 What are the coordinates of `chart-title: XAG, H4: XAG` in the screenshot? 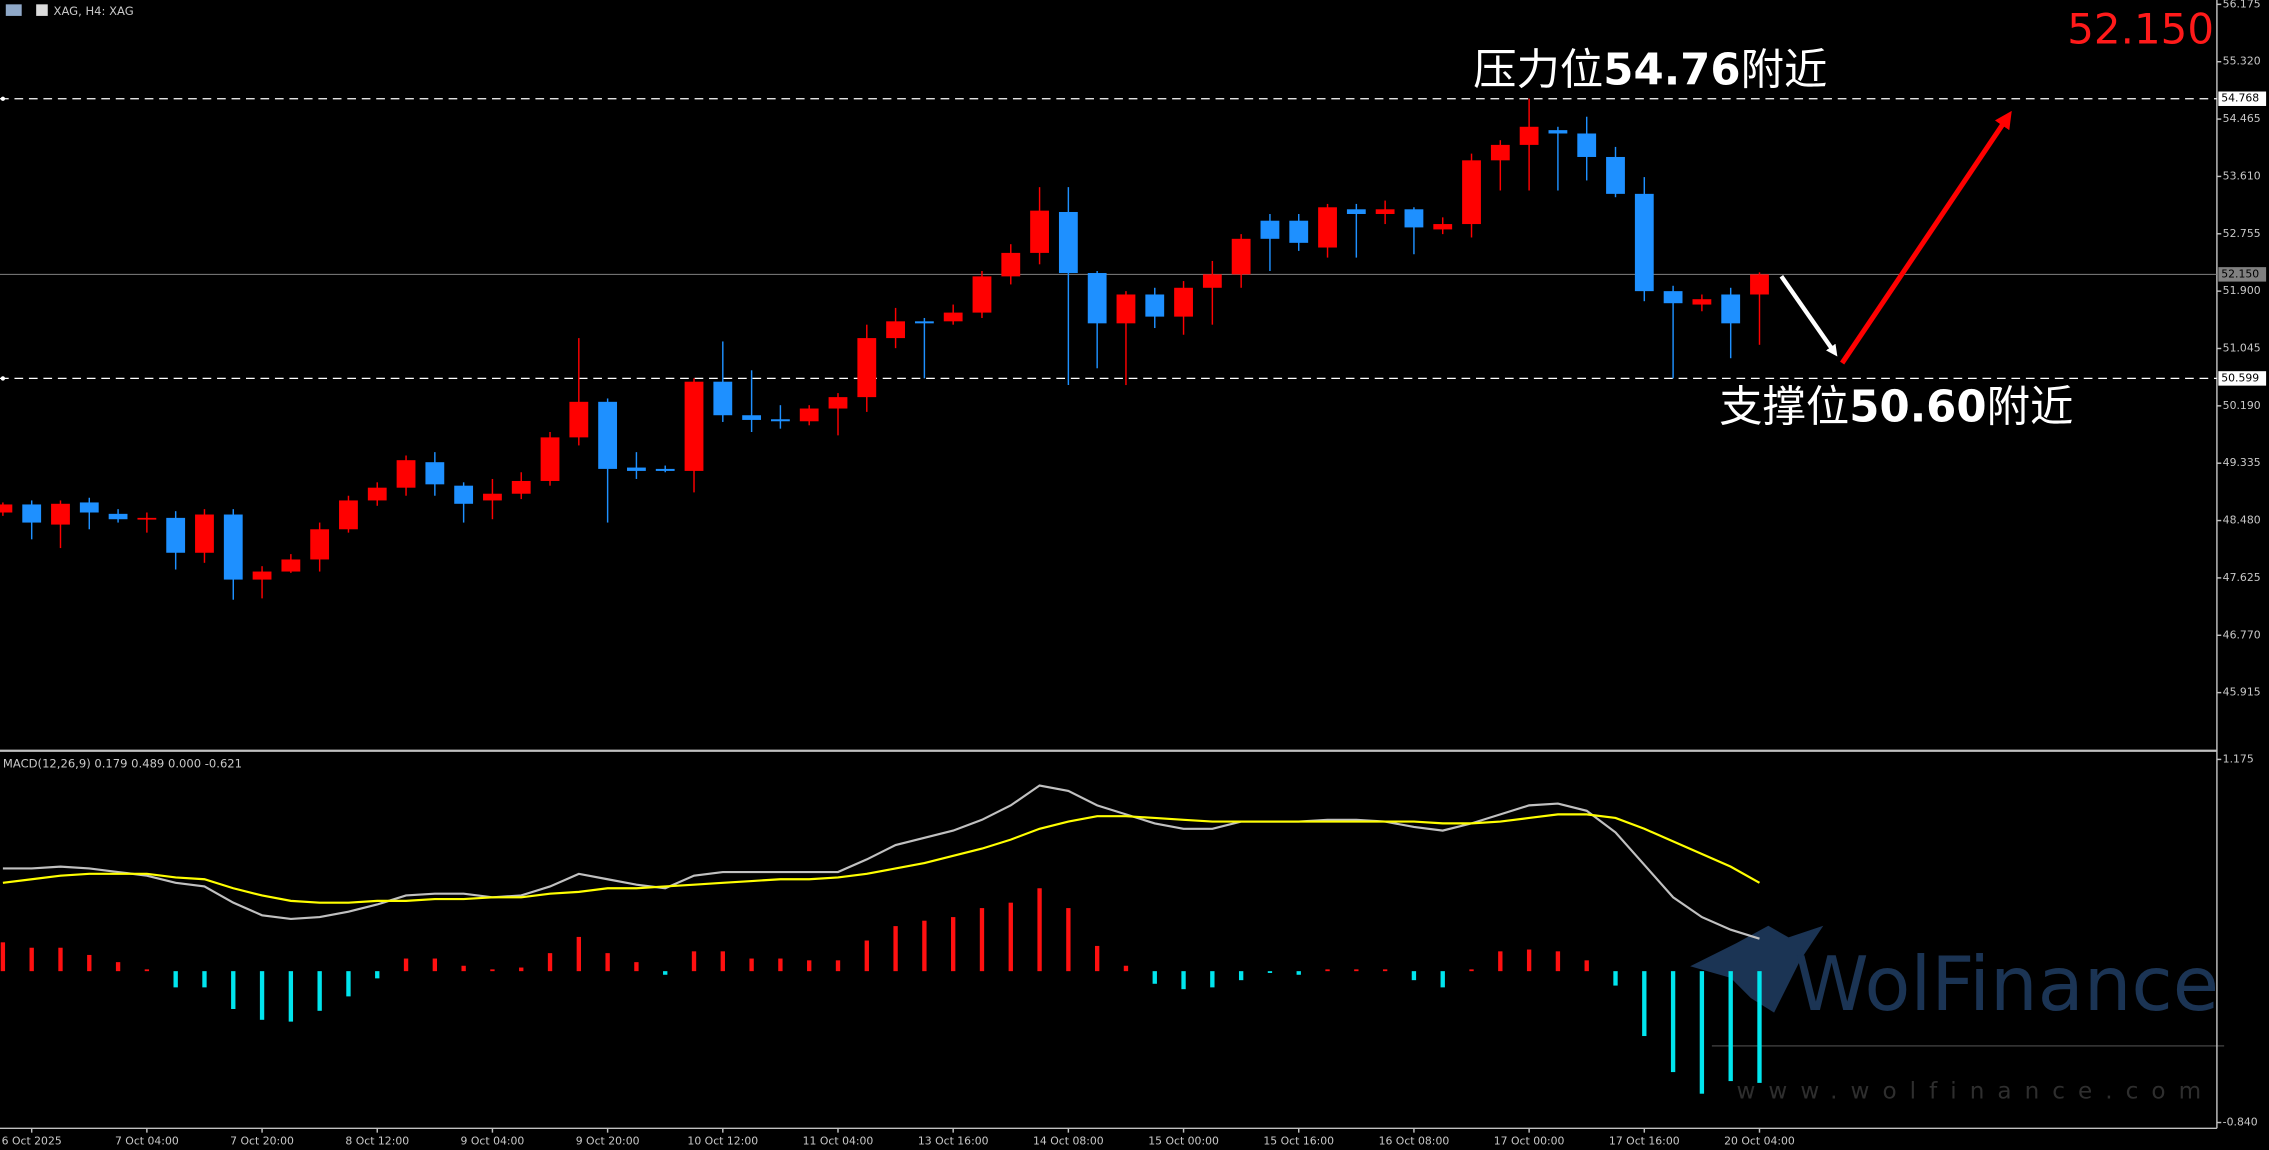 It's located at (94, 11).